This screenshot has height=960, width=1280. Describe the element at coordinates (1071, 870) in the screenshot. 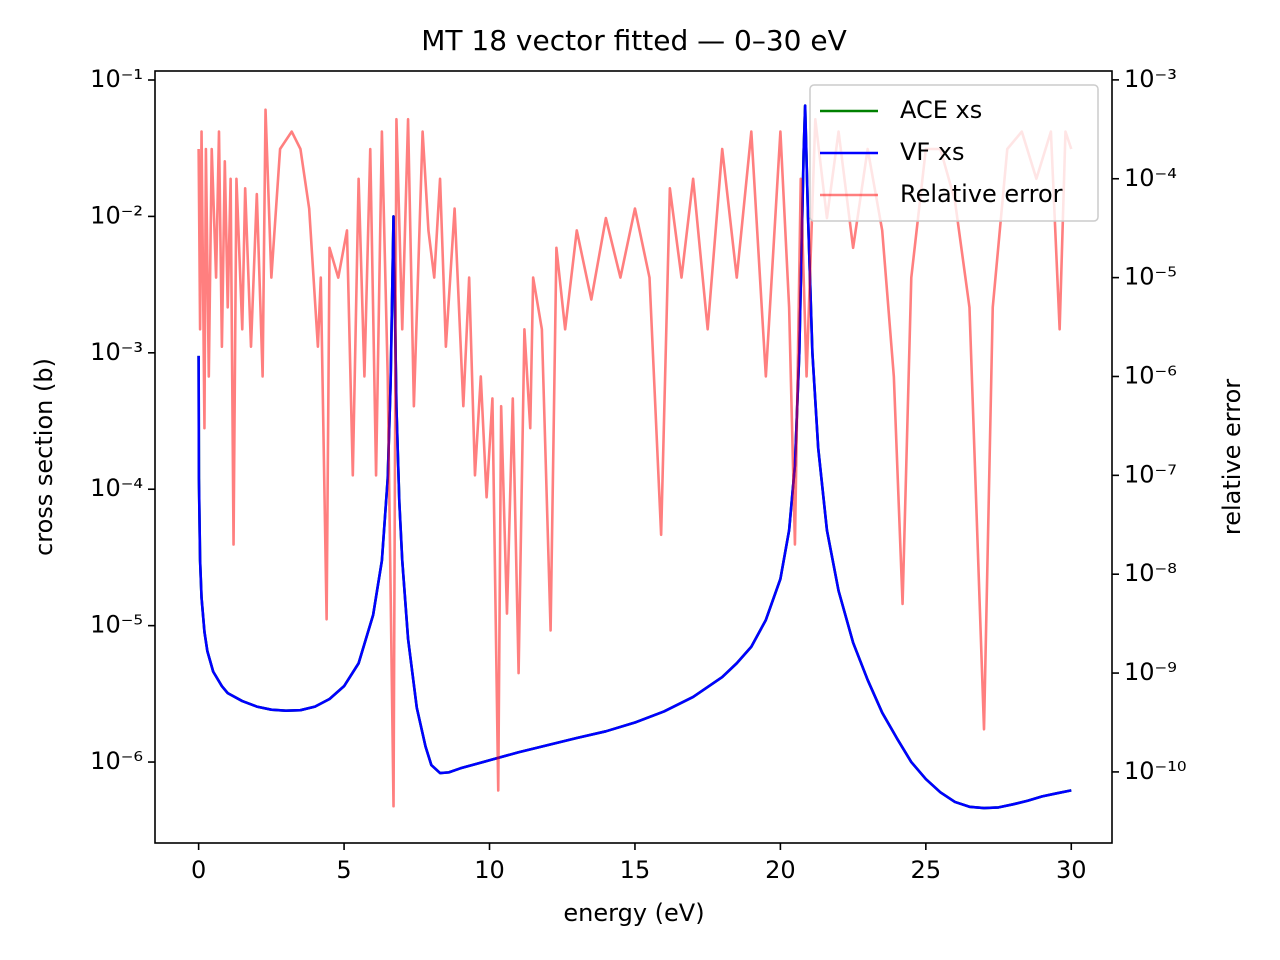

I see `x-tick-label: 30` at that location.